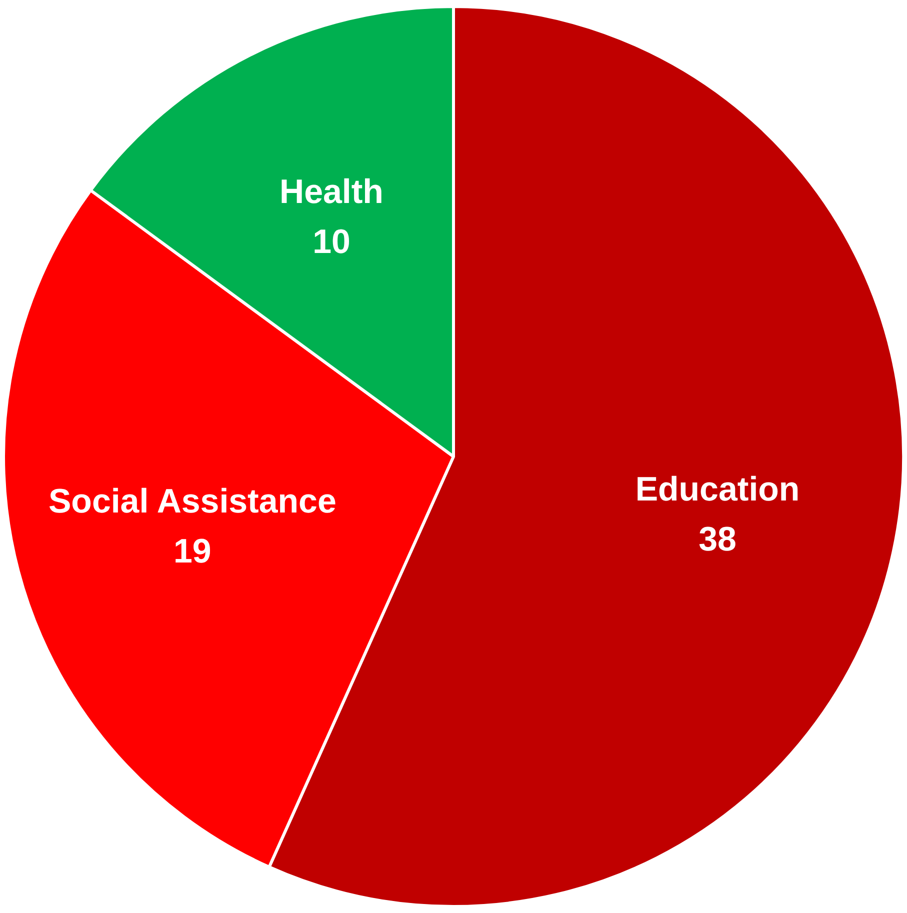 This screenshot has height=913, width=907. I want to click on data-label: 19, so click(193, 551).